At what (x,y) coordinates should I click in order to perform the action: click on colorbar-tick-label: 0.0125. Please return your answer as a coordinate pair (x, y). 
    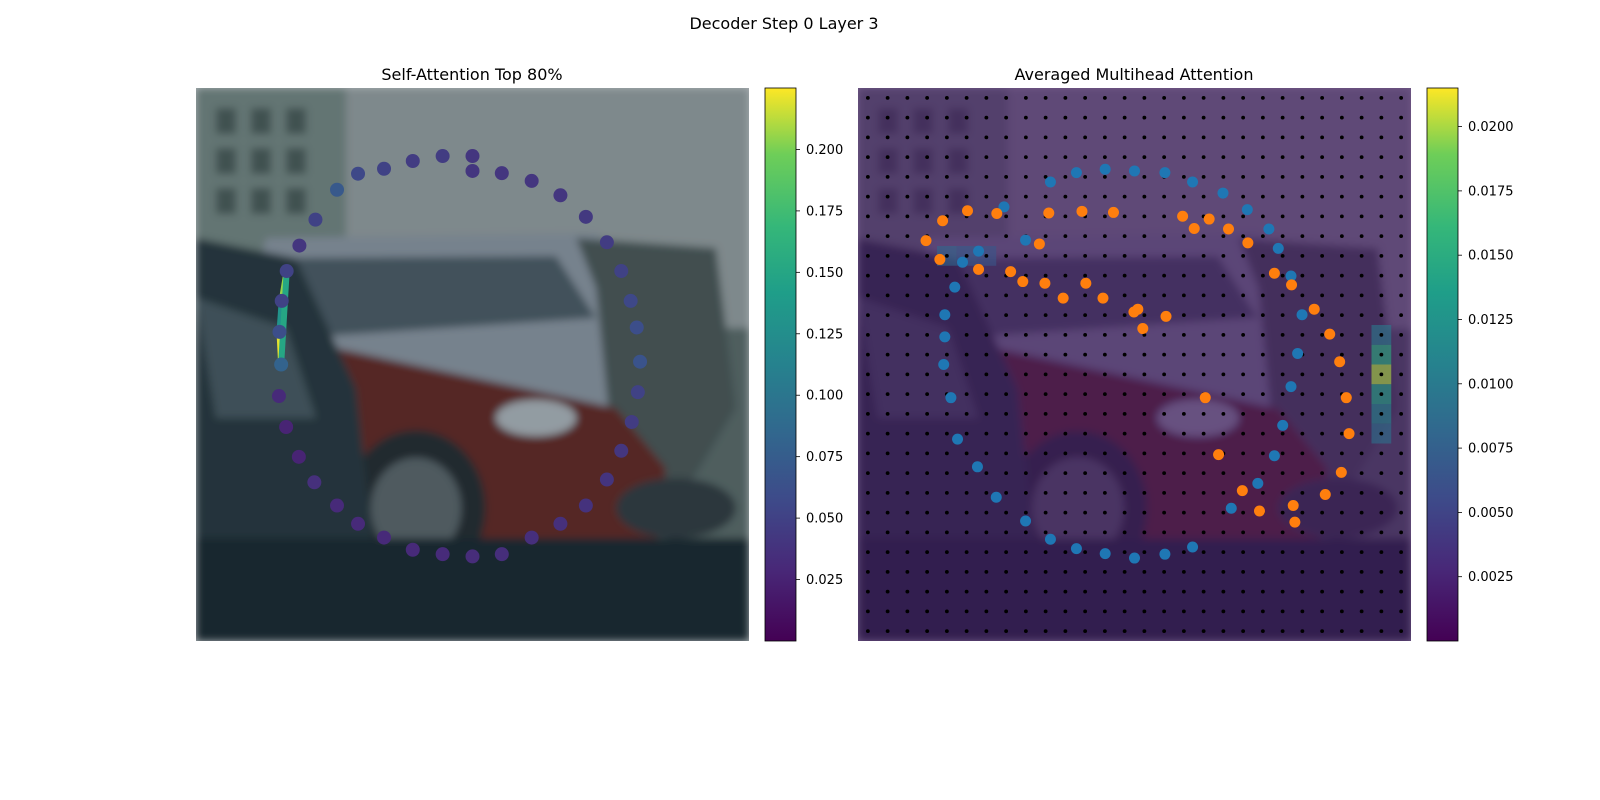
    Looking at the image, I should click on (1491, 320).